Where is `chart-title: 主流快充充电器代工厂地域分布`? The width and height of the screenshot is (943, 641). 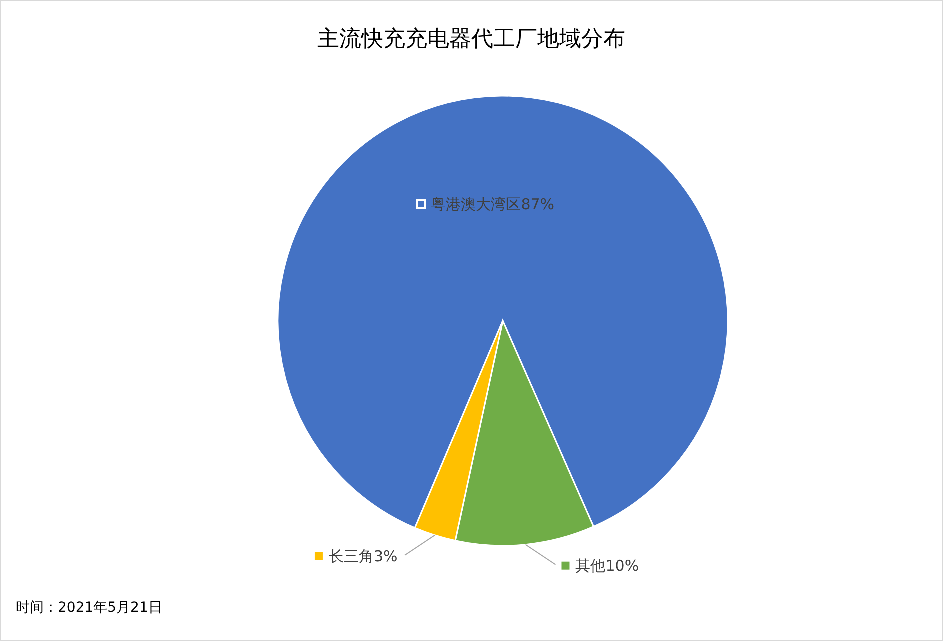 chart-title: 主流快充充电器代工厂地域分布 is located at coordinates (472, 39).